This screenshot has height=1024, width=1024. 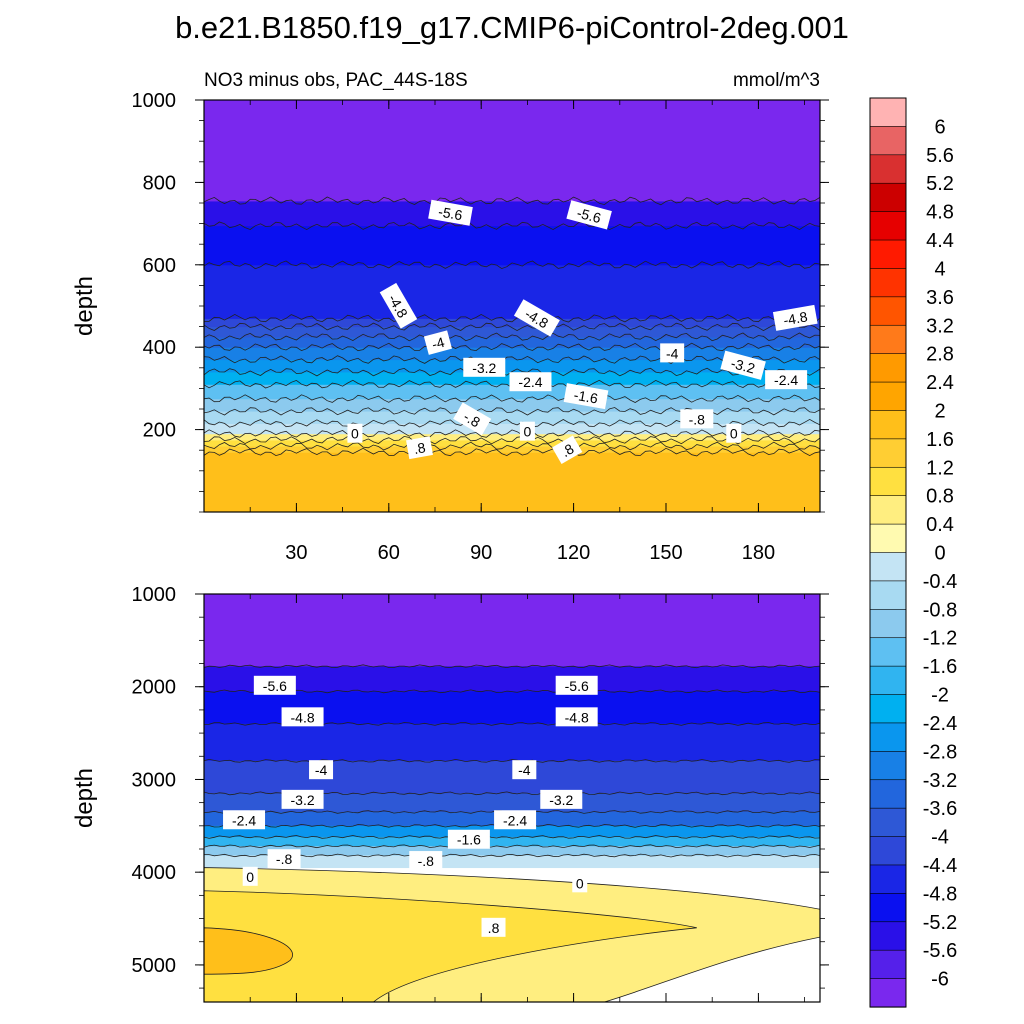 What do you see at coordinates (589, 216) in the screenshot?
I see `svg-text: -5.6` at bounding box center [589, 216].